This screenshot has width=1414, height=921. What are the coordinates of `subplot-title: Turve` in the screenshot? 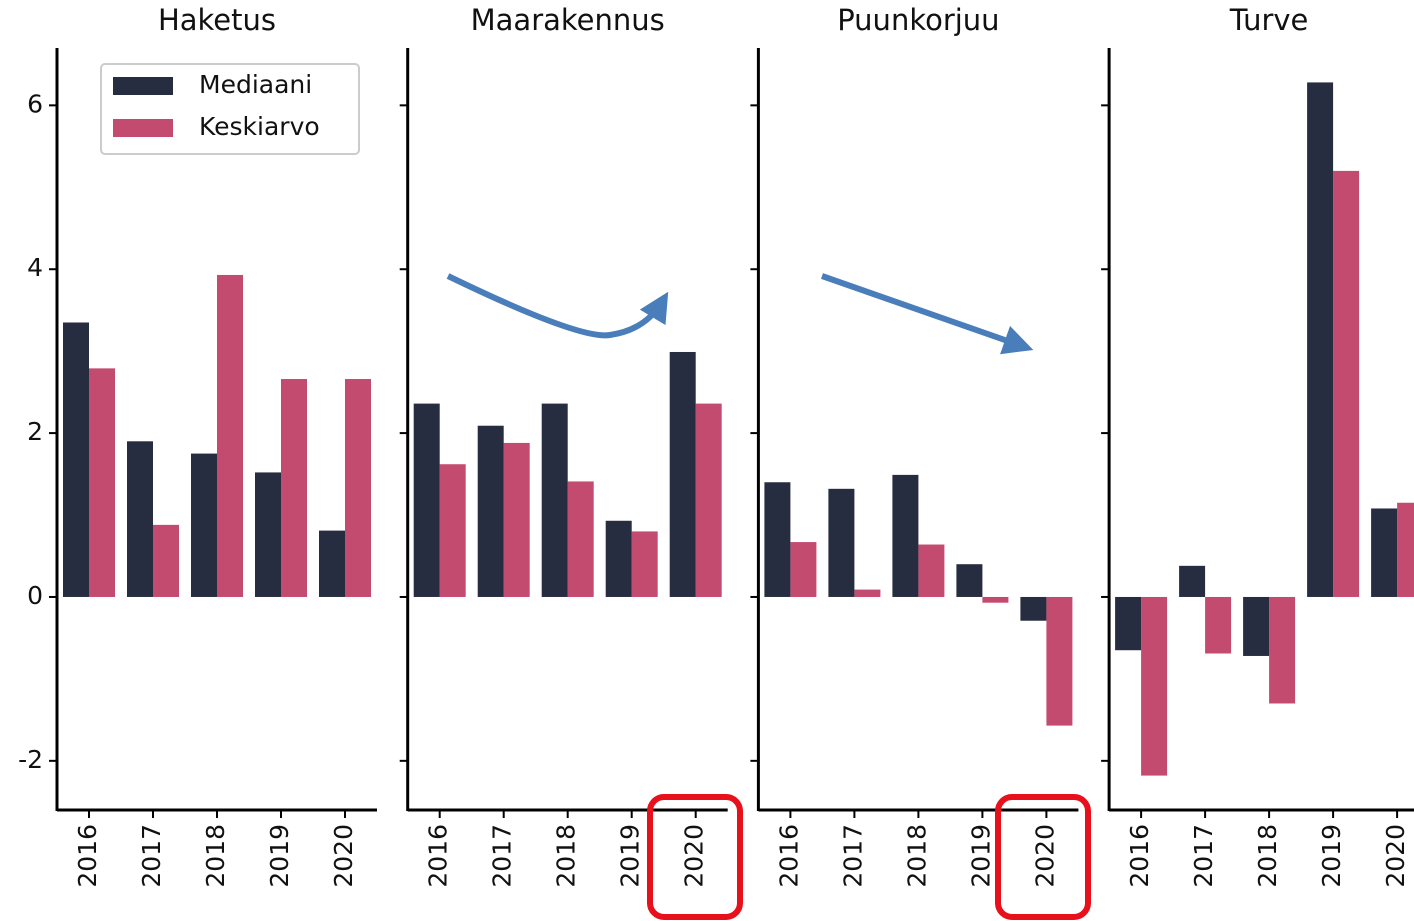 It's located at (1269, 20).